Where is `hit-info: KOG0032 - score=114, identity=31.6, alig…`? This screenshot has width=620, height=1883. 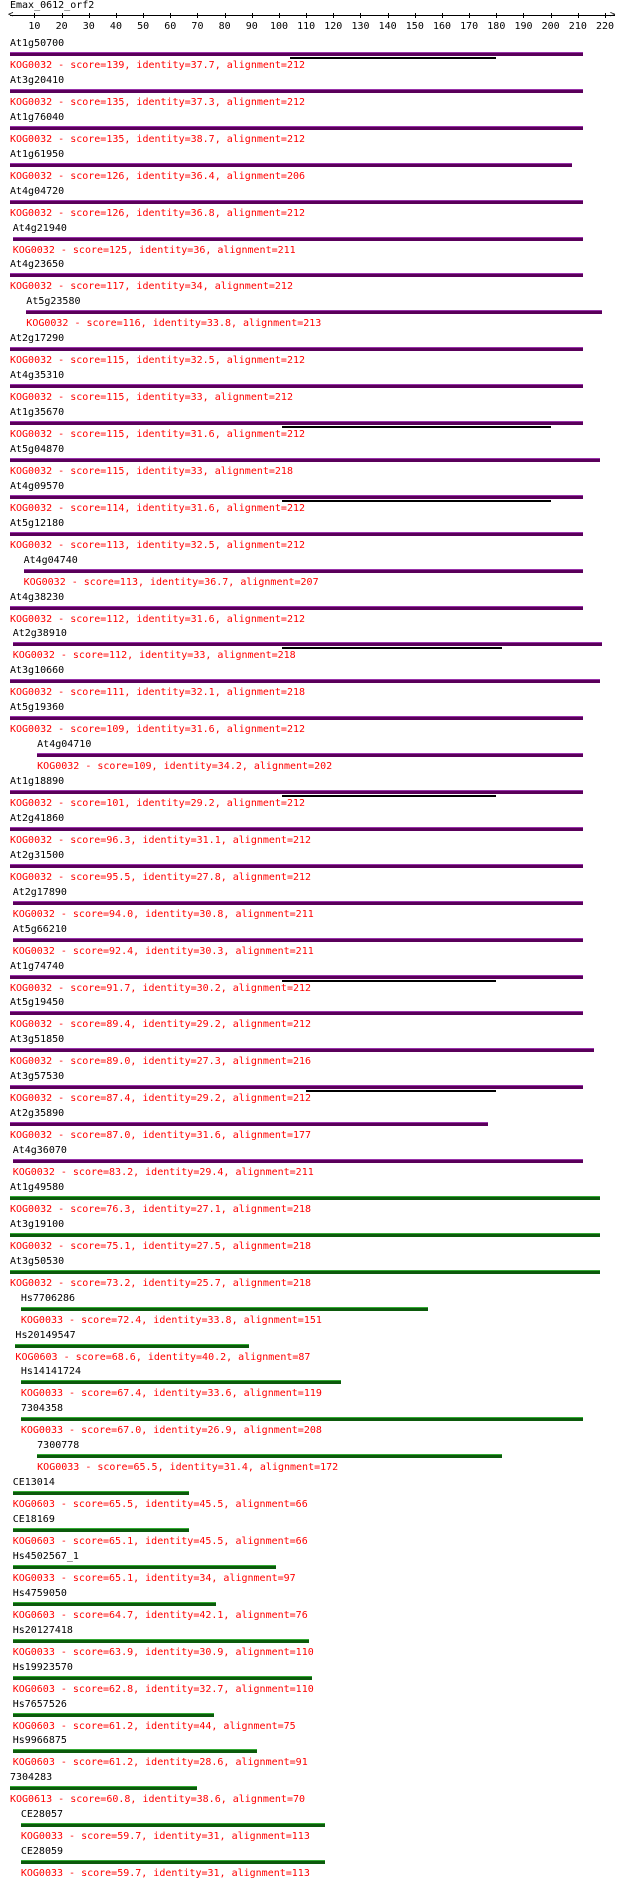
hit-info: KOG0032 - score=114, identity=31.6, alig… is located at coordinates (158, 508).